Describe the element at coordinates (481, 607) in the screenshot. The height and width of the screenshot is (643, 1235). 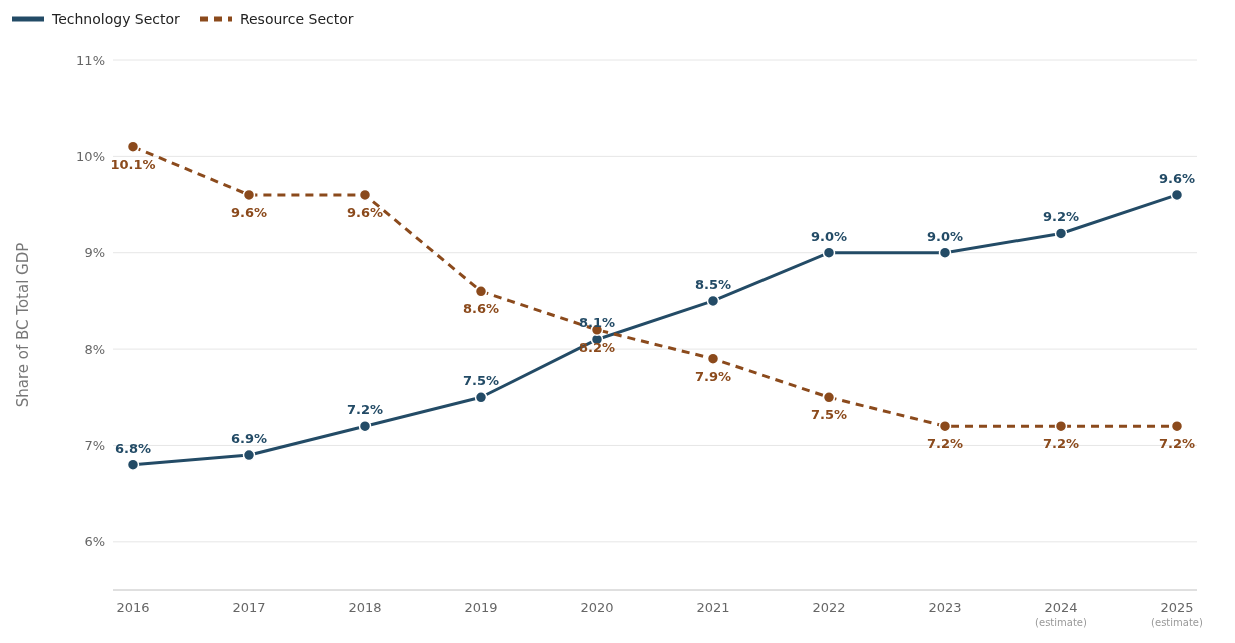
I see `x-tick-label: 2019` at that location.